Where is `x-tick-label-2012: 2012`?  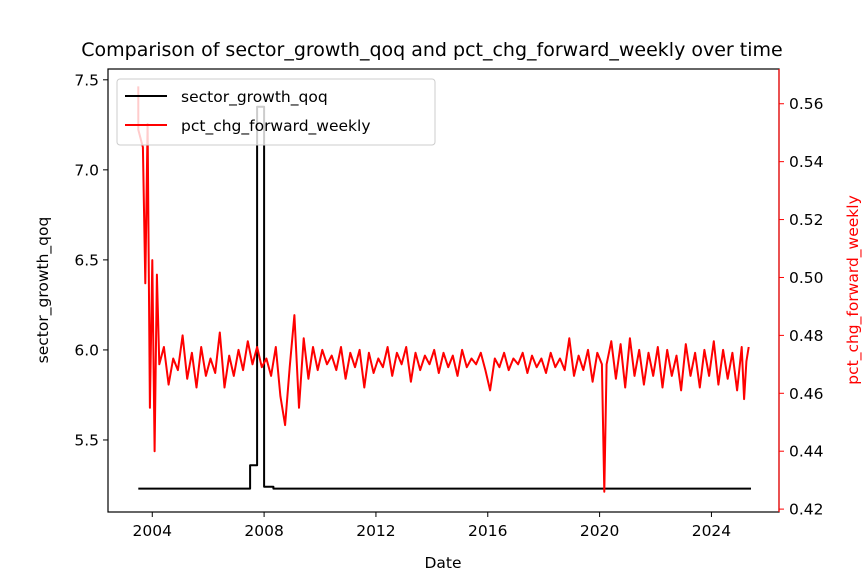
x-tick-label-2012: 2012 is located at coordinates (375, 531).